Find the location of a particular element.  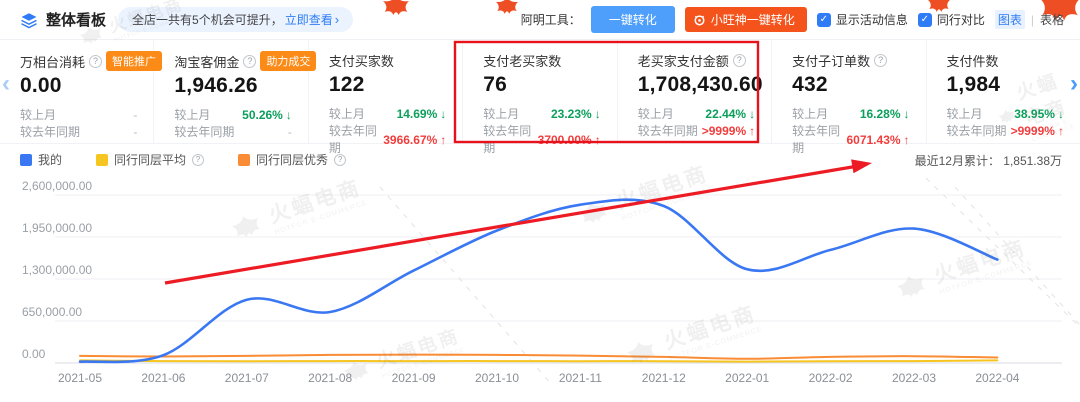

watermark-diagonal is located at coordinates (466, 286).